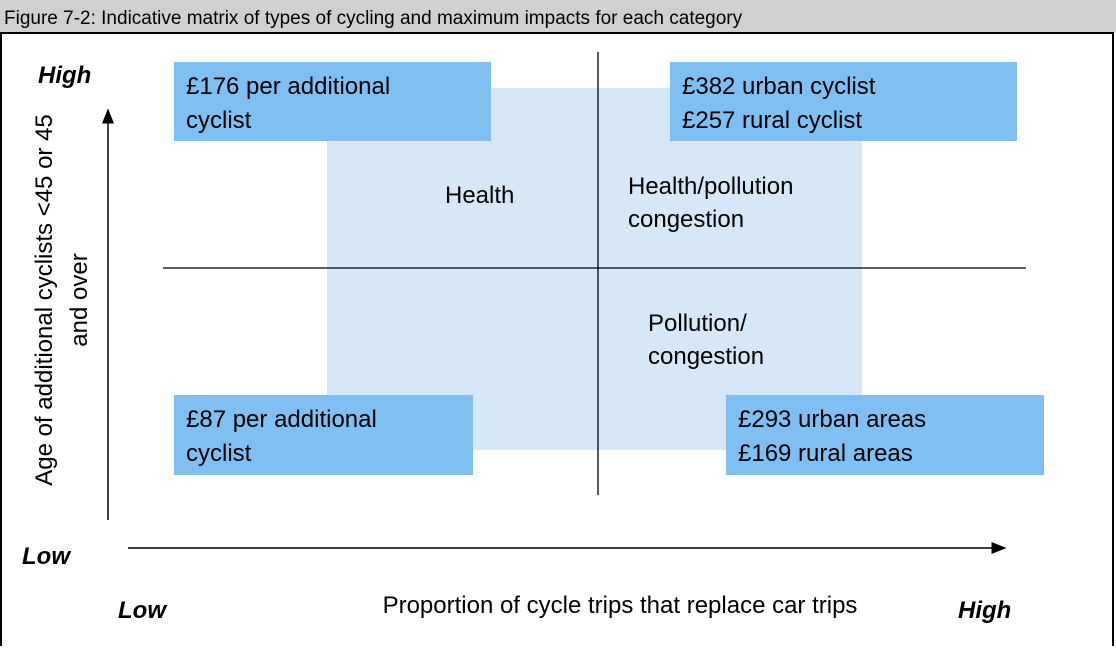 Image resolution: width=1116 pixels, height=651 pixels. Describe the element at coordinates (79, 299) in the screenshot. I see `y-label: and over` at that location.